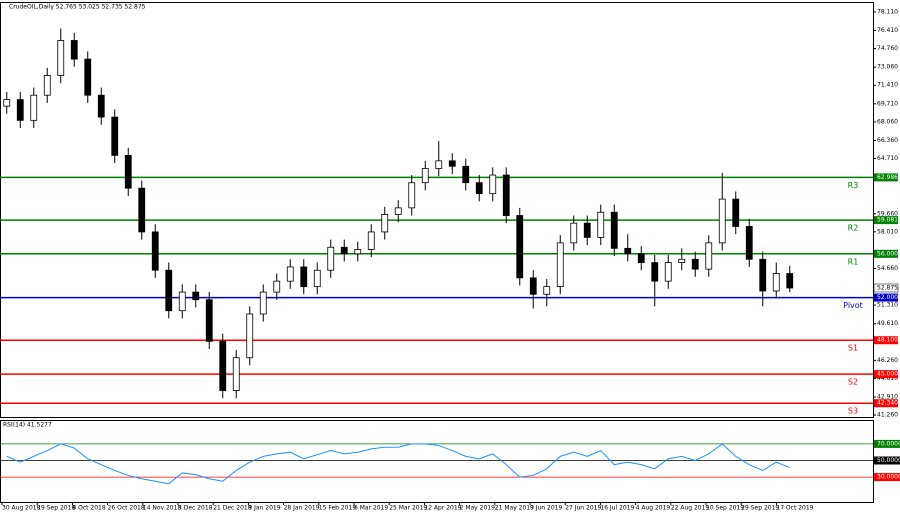 The width and height of the screenshot is (900, 514). I want to click on level-price-label: 48.100, so click(887, 340).